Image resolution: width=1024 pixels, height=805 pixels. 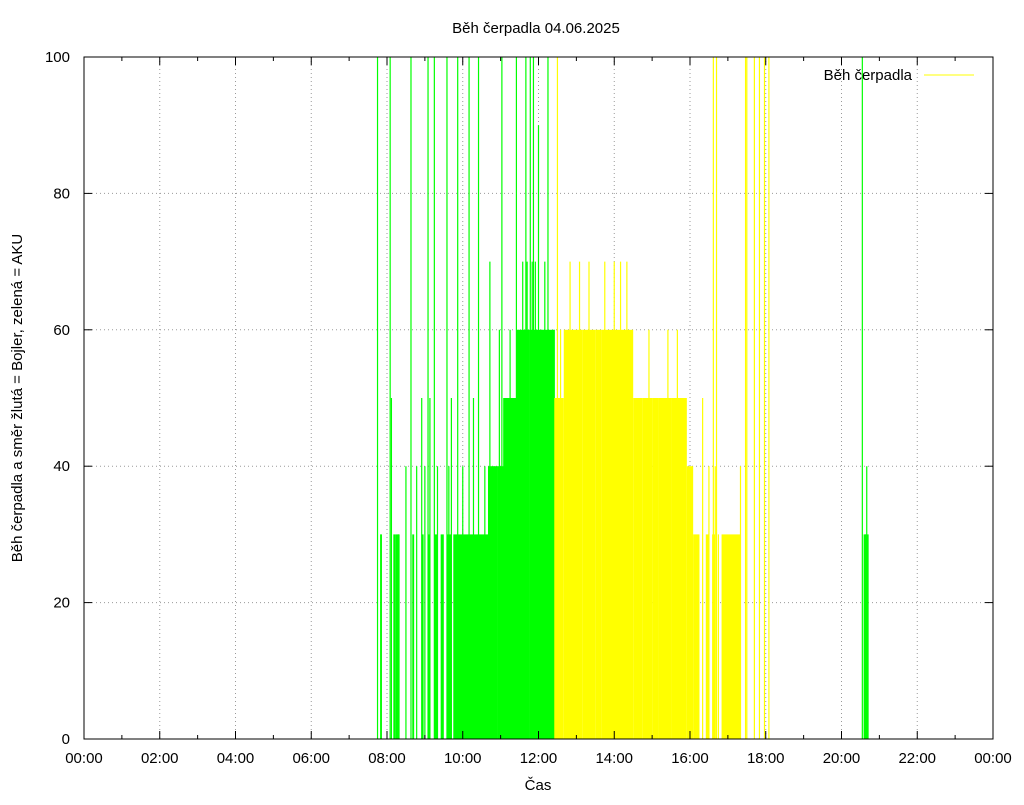 What do you see at coordinates (766, 758) in the screenshot?
I see `x-tick-label: 18:00` at bounding box center [766, 758].